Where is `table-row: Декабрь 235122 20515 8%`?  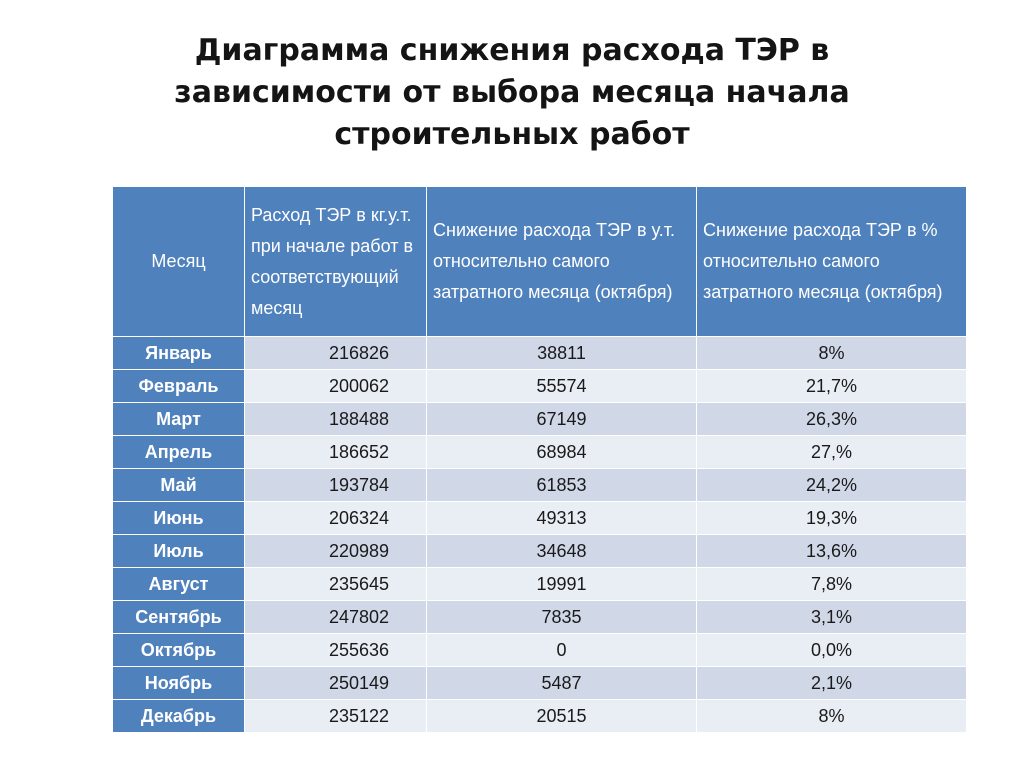 table-row: Декабрь 235122 20515 8% is located at coordinates (539, 716).